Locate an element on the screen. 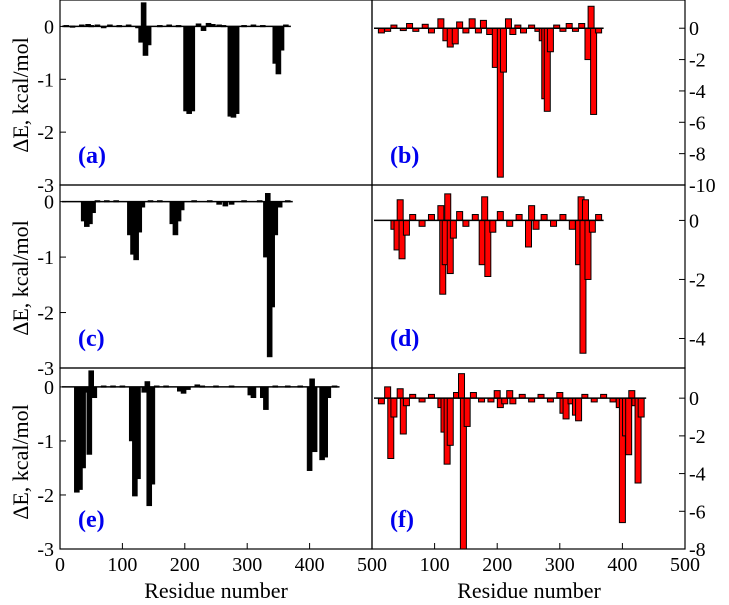  x-tick-label: 100 is located at coordinates (435, 565).